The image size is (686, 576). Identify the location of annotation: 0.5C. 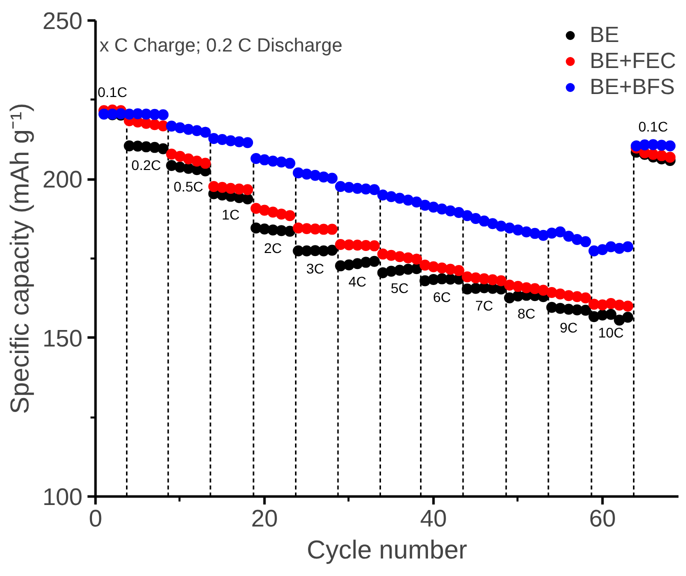
(189, 186).